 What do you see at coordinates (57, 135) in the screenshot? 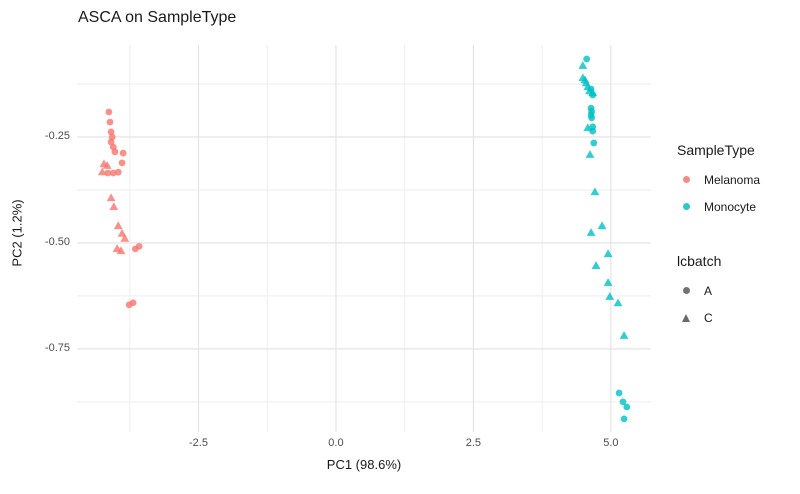
I see `y-tick-label: -0.25` at bounding box center [57, 135].